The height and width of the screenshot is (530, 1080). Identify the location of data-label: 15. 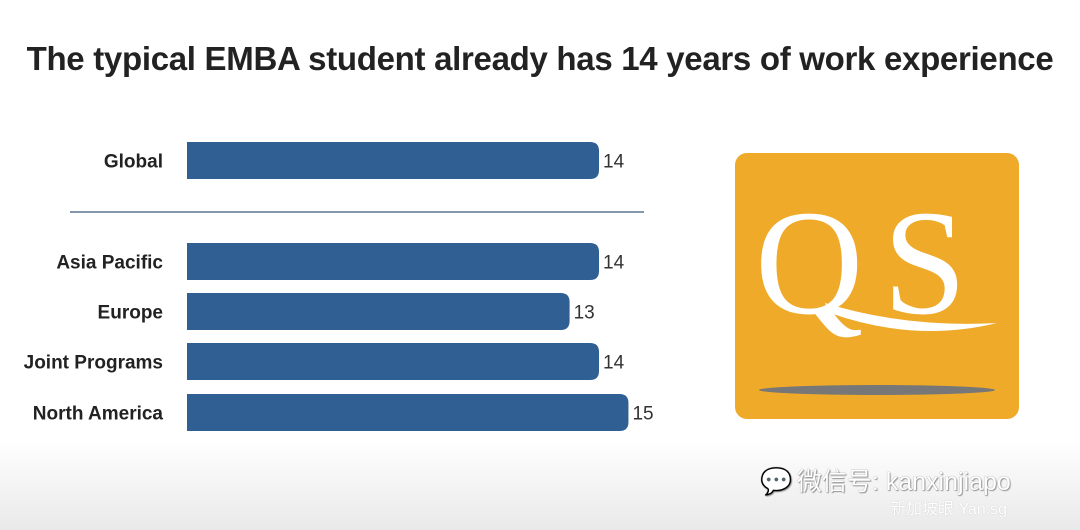
(642, 414).